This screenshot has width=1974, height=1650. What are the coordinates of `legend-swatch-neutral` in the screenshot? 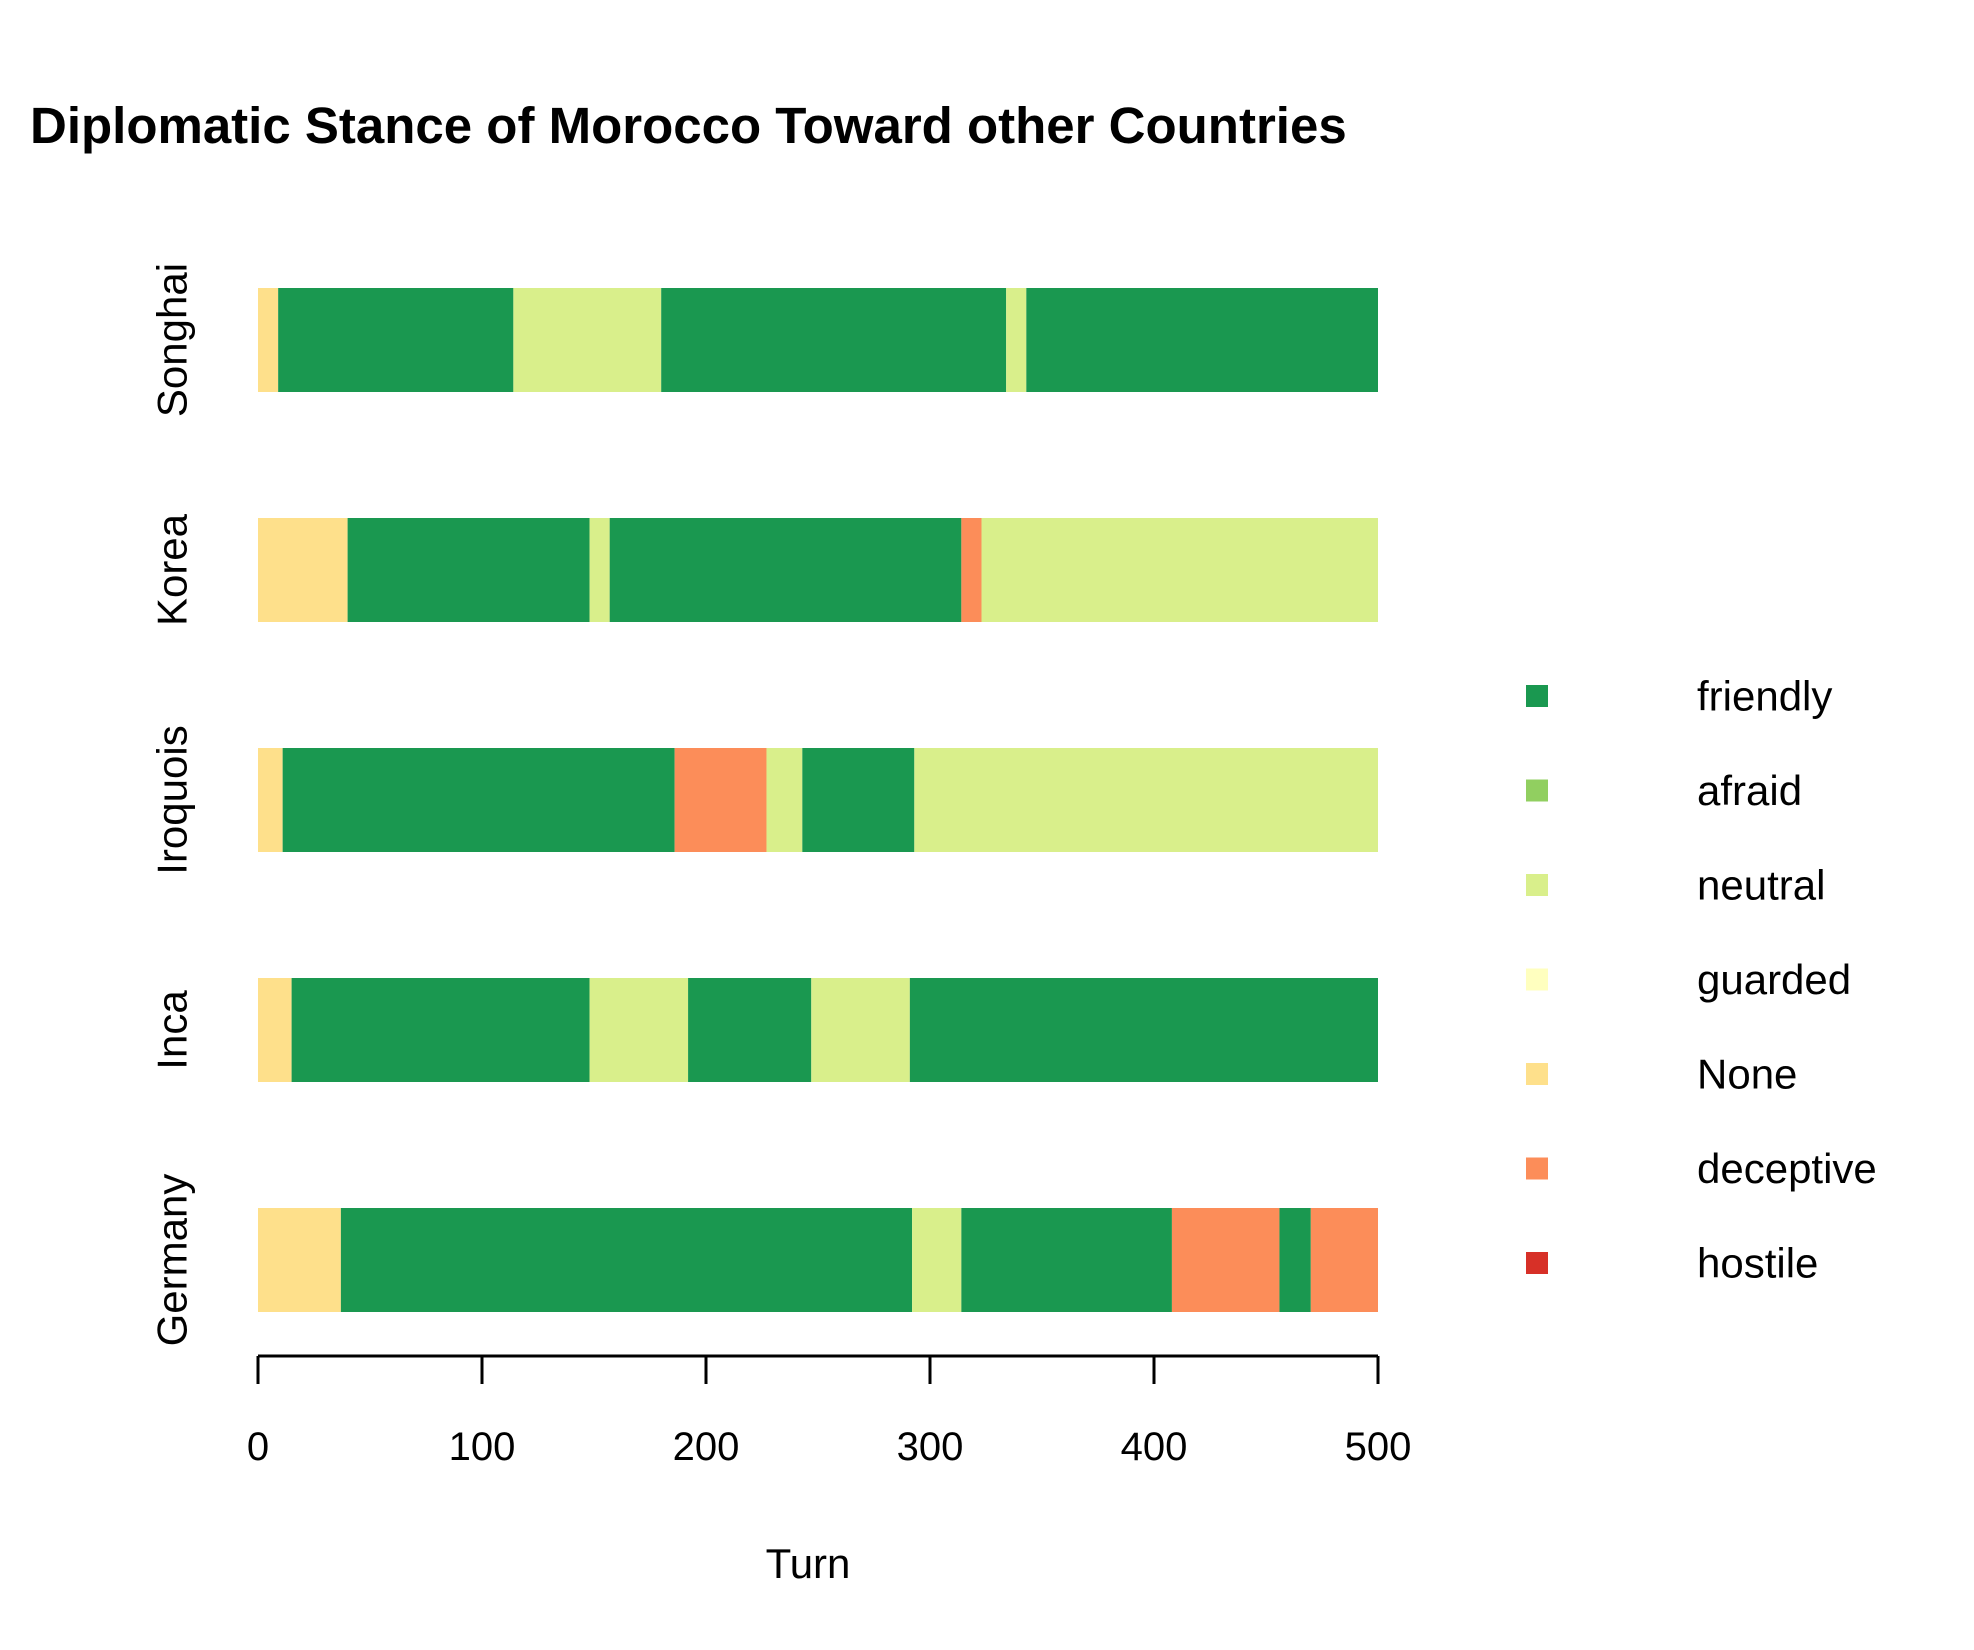 It's located at (1537, 885).